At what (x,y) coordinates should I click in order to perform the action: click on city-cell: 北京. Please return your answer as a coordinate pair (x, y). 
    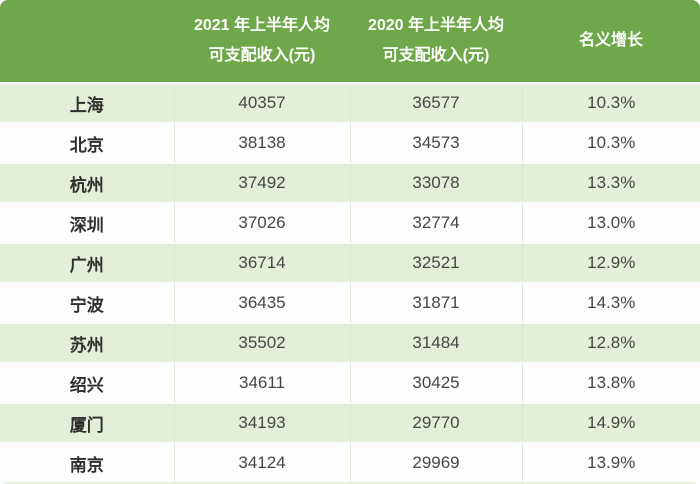
    Looking at the image, I should click on (87, 142).